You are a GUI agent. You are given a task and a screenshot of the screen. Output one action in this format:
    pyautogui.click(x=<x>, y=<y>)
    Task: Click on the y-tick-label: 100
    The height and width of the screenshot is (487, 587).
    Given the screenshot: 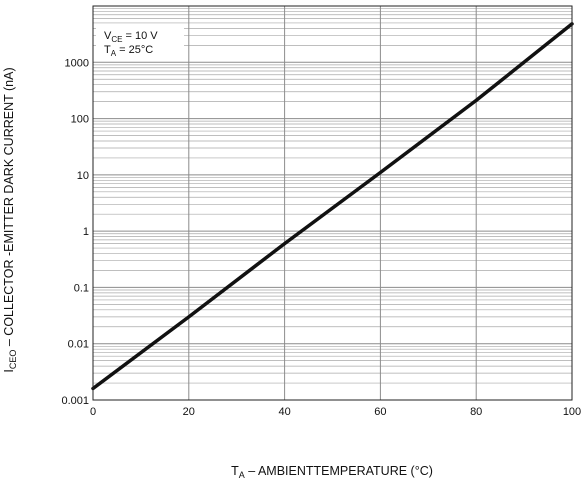 What is the action you would take?
    pyautogui.click(x=80, y=120)
    